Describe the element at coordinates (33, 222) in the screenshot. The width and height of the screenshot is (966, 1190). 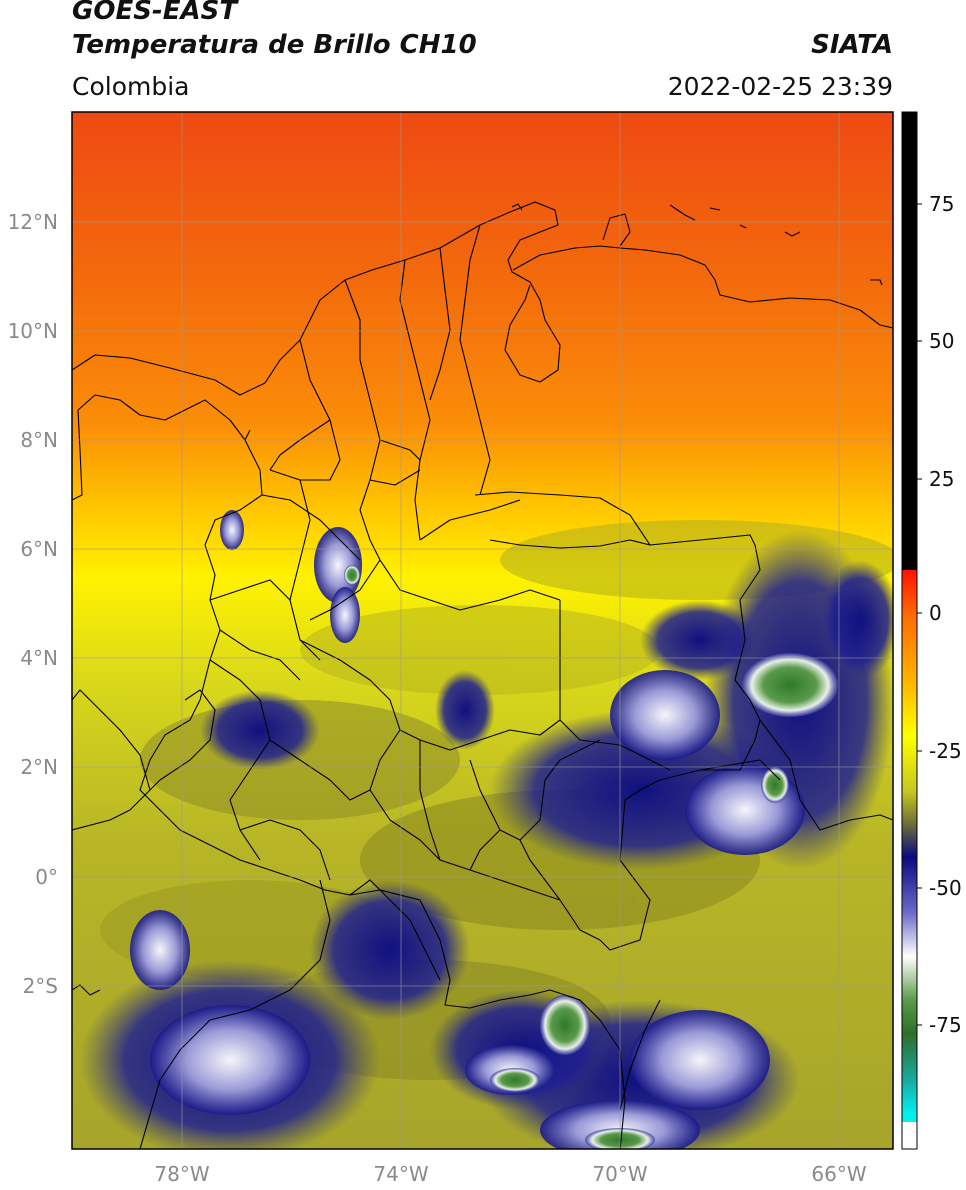
I see `lat-tick-label: 12°N` at that location.